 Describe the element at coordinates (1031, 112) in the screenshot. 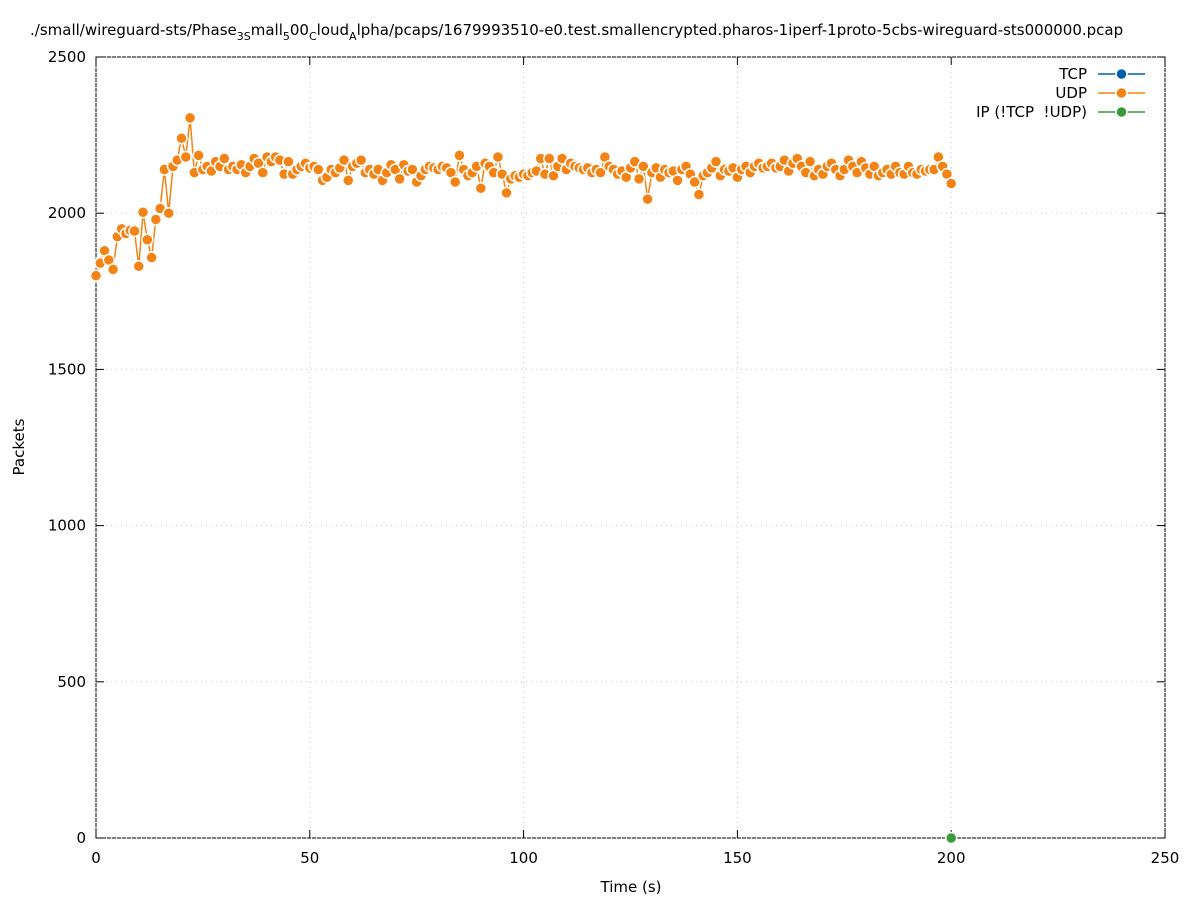

I see `legend-label: IP (!TCP !UDP)` at that location.